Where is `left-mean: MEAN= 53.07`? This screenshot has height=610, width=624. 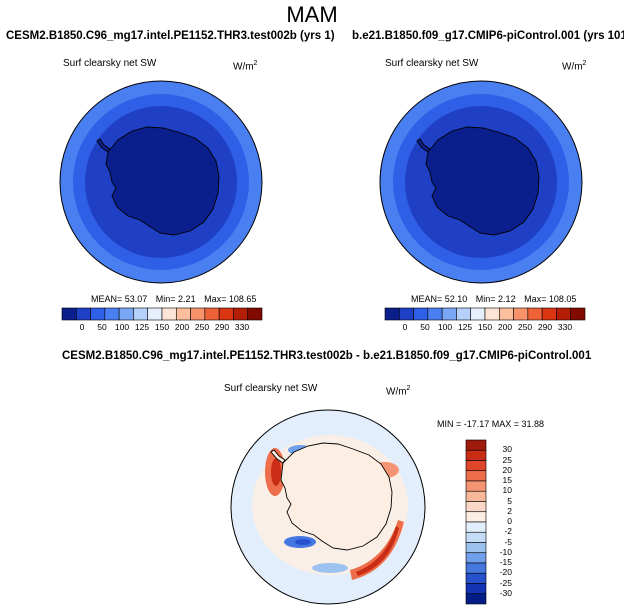
left-mean: MEAN= 53.07 is located at coordinates (119, 299).